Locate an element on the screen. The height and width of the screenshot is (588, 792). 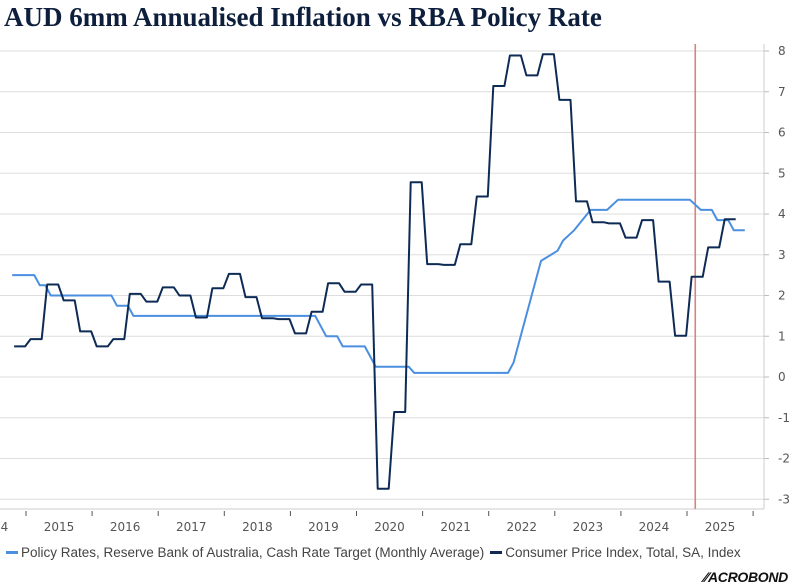
x-tick-label: 2017 is located at coordinates (191, 527).